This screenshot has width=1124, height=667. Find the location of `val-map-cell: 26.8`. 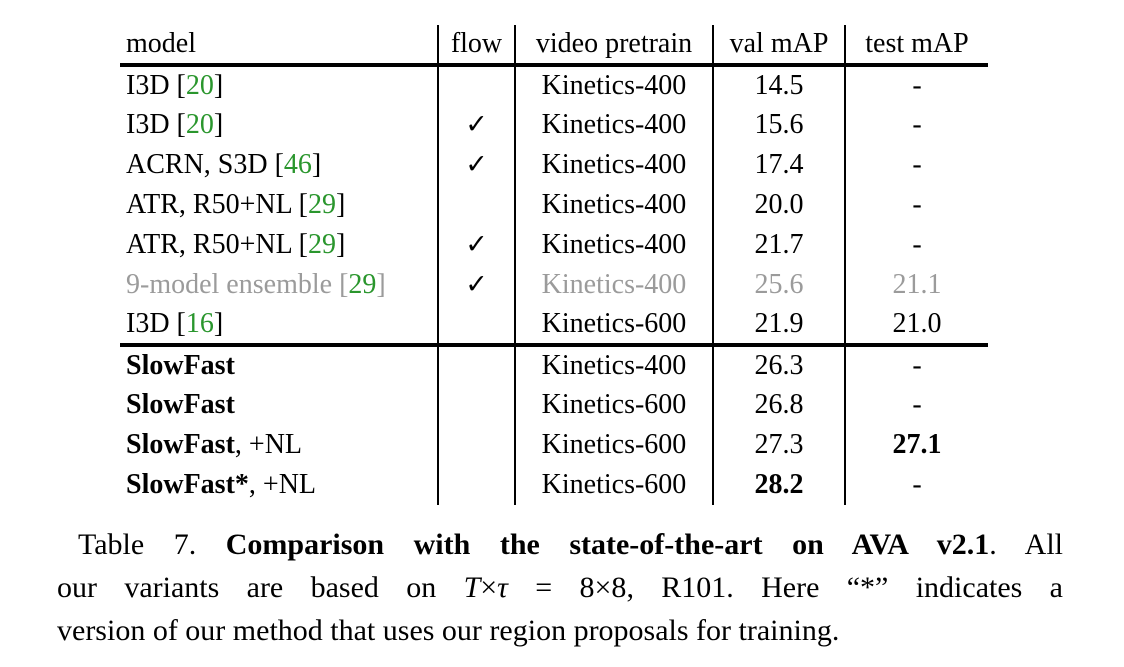

val-map-cell: 26.8 is located at coordinates (778, 405).